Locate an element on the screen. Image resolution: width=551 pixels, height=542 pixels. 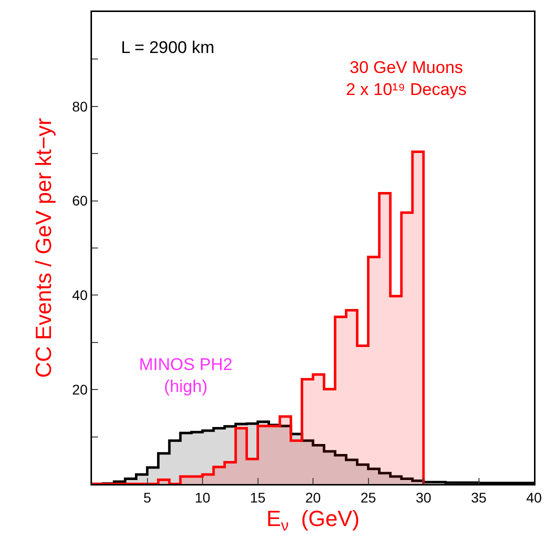
annotation: L = 2900 km is located at coordinates (167, 47).